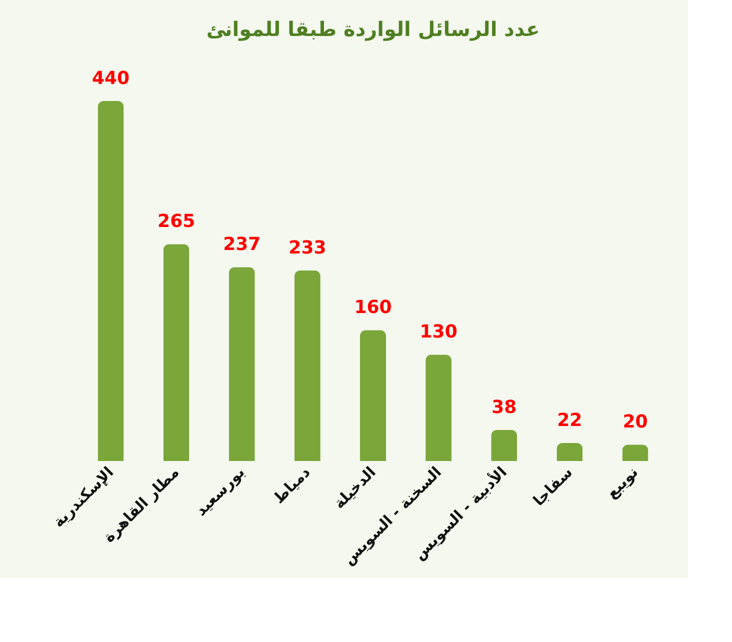 The image size is (732, 642). What do you see at coordinates (373, 29) in the screenshot?
I see `chart-title: عدد الرسائل الواردة طبقا للموانئ` at bounding box center [373, 29].